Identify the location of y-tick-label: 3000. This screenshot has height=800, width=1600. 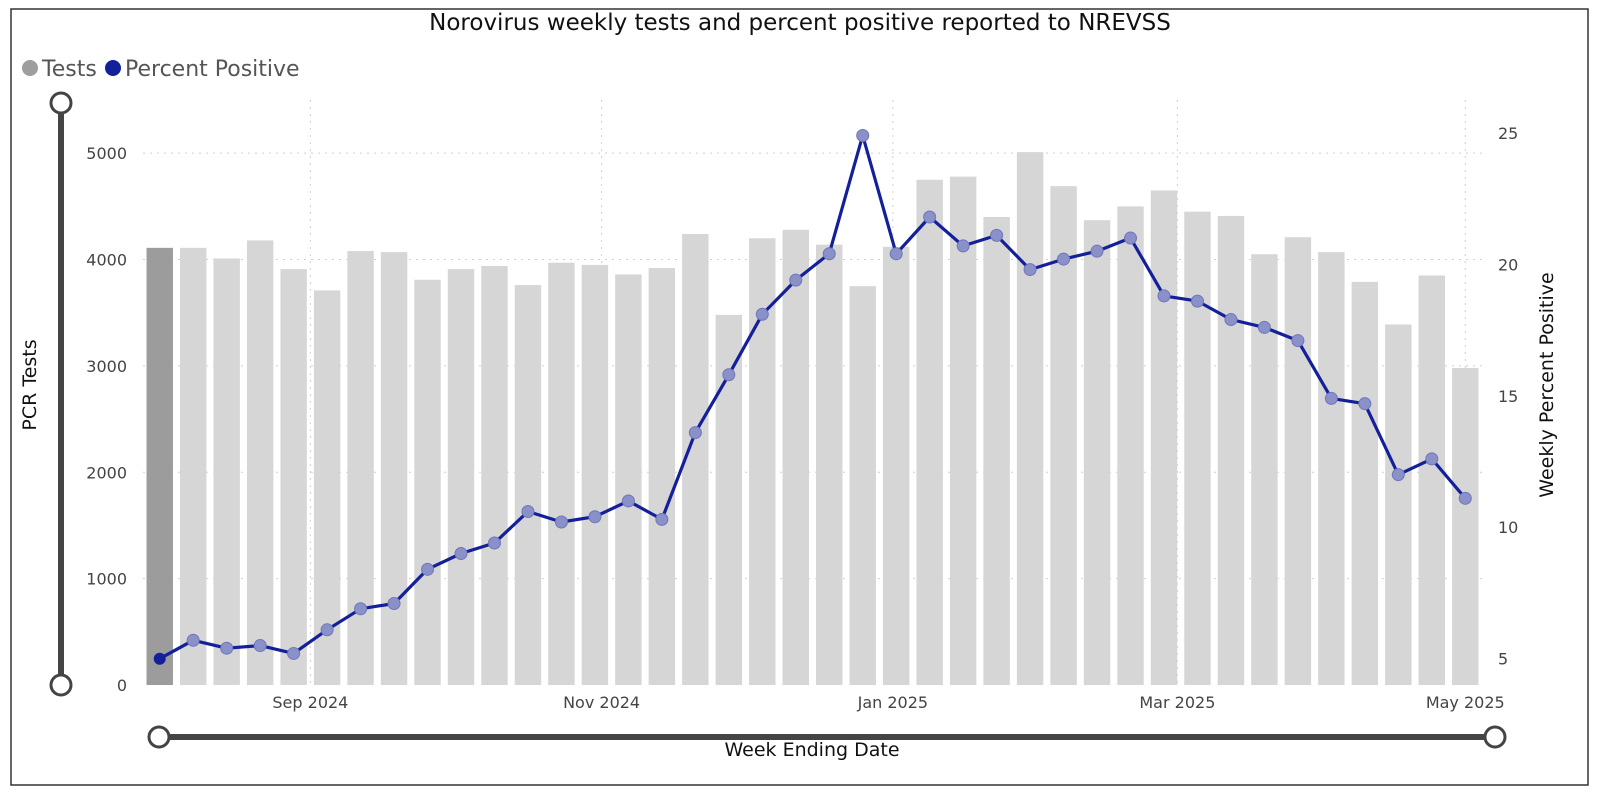
(106, 366).